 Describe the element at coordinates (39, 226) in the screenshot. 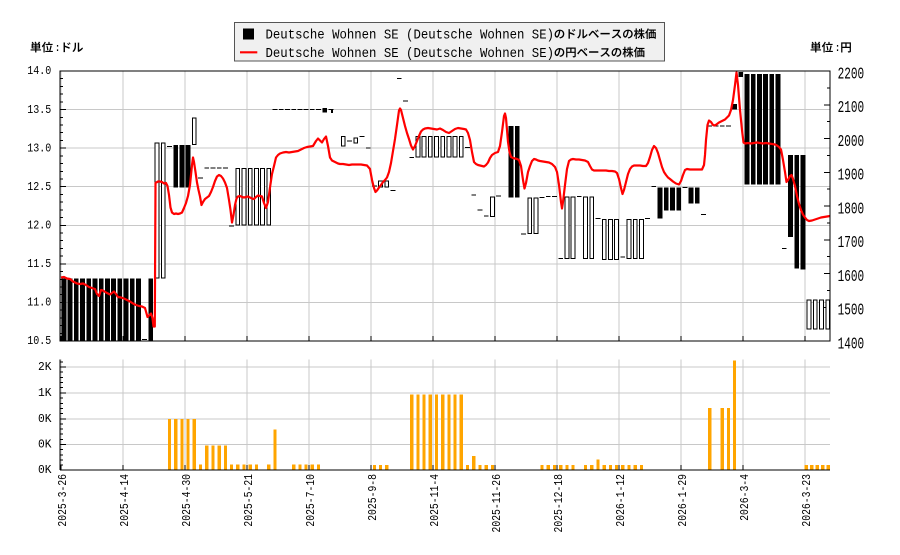

I see `svg-text: 12.0` at that location.